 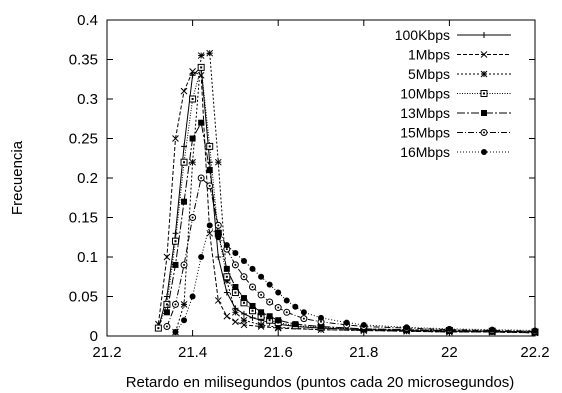 What do you see at coordinates (363, 352) in the screenshot?
I see `x-tick-label: 21.8` at bounding box center [363, 352].